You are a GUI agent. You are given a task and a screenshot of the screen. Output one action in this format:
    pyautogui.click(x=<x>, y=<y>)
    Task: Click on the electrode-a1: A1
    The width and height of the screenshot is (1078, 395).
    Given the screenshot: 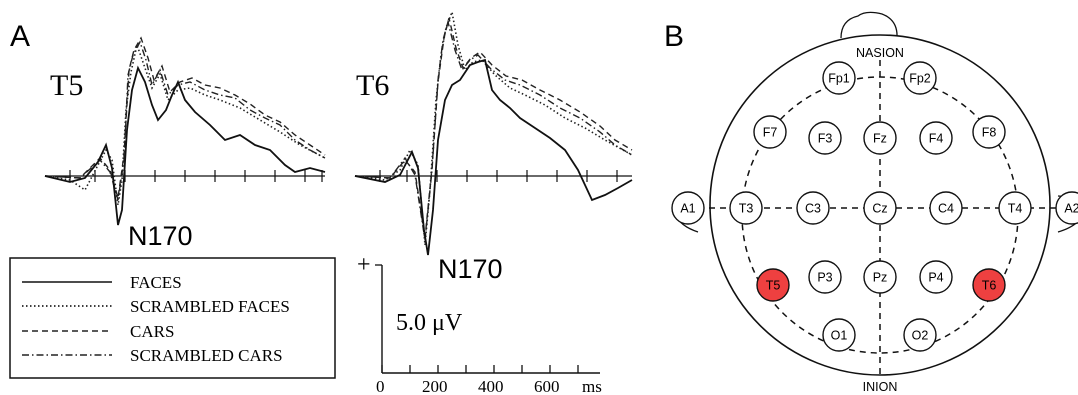 What is the action you would take?
    pyautogui.click(x=688, y=208)
    